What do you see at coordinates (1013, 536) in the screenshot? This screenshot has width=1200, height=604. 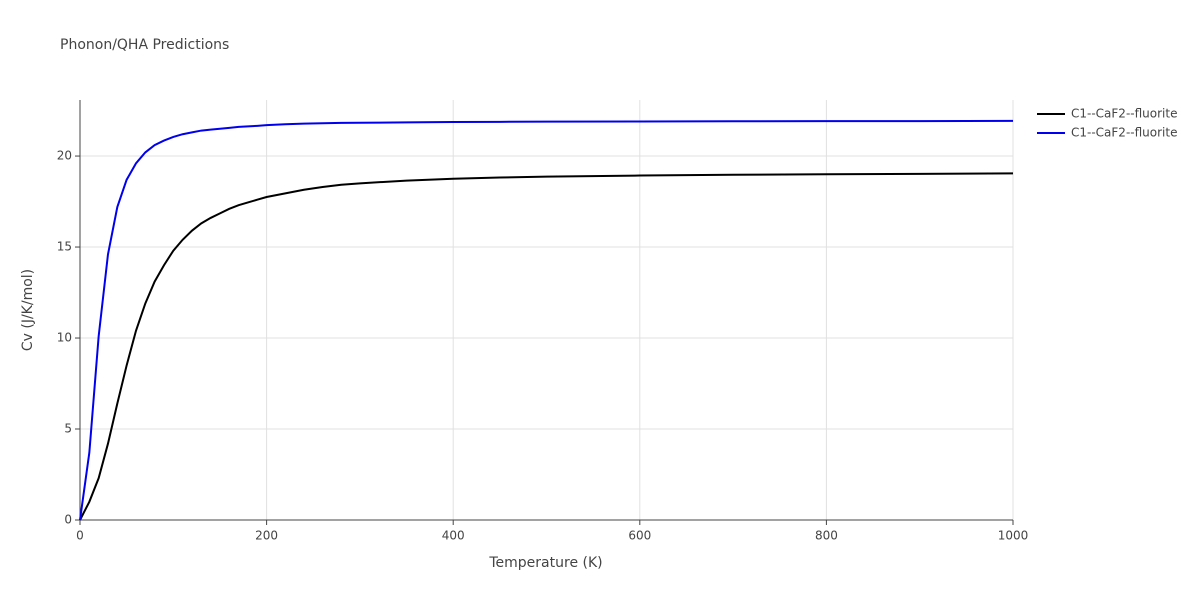 I see `x-tick-label: 1000` at bounding box center [1013, 536].